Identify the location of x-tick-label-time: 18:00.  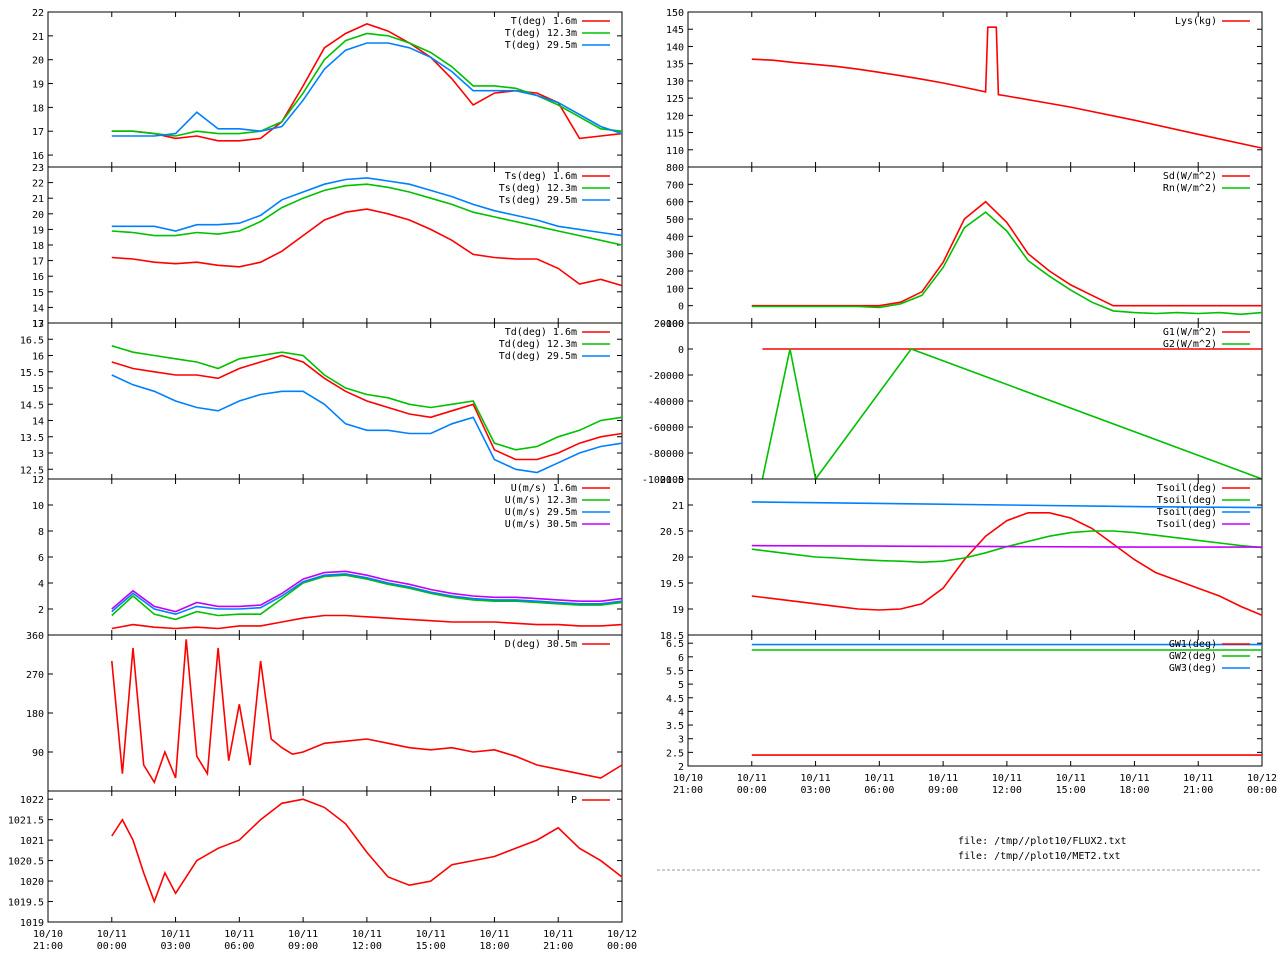
(1134, 790).